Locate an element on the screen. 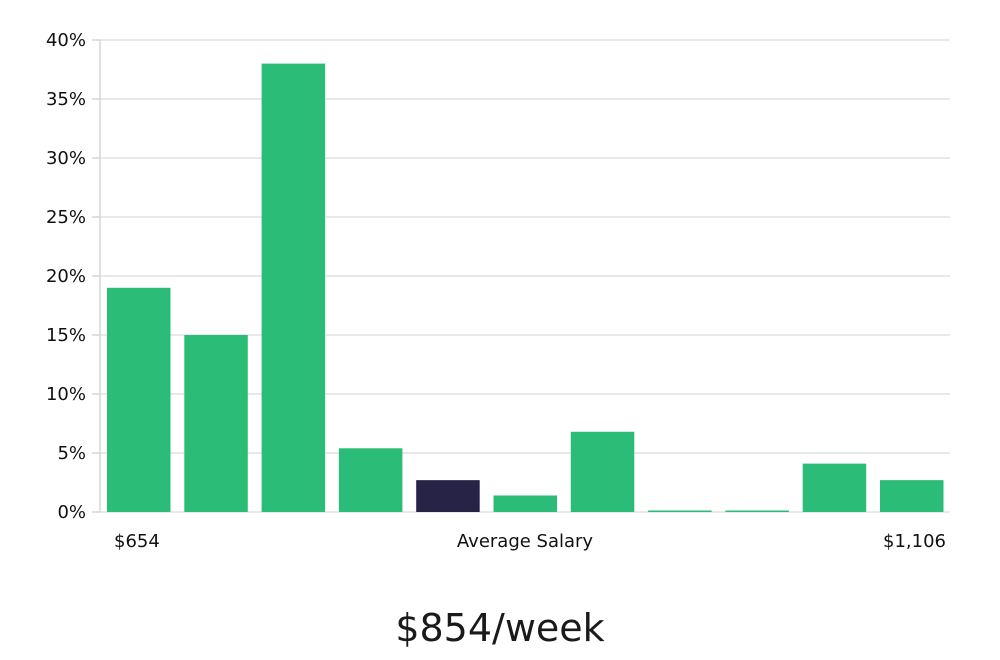 The width and height of the screenshot is (1000, 660). y-tick-label: 5% is located at coordinates (71, 453).